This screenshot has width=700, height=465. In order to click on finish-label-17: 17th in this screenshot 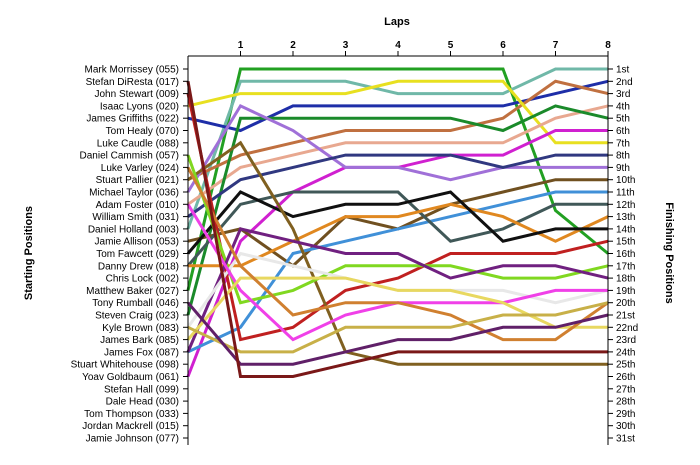, I will do `click(625, 266)`.